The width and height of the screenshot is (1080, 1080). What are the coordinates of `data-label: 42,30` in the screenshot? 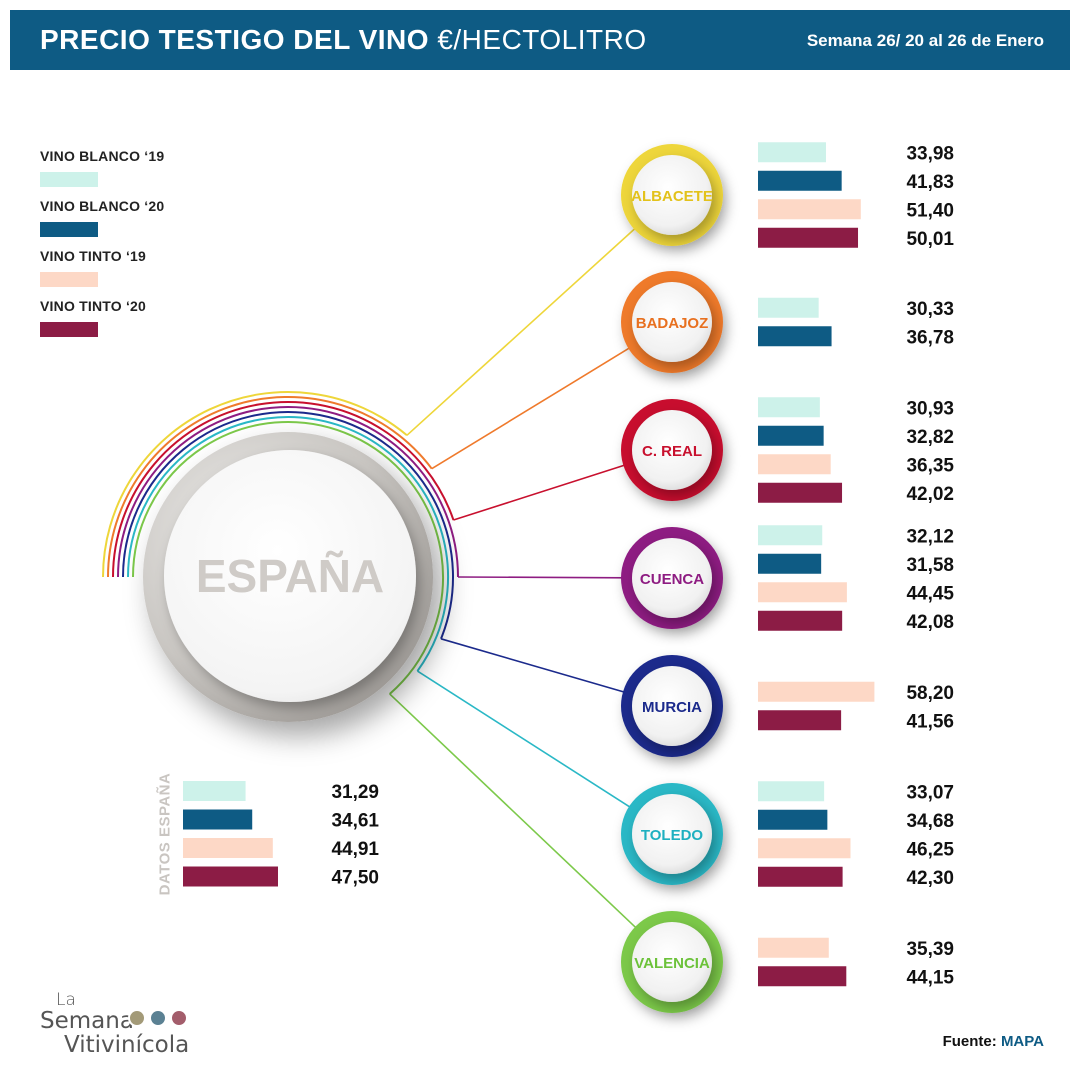 It's located at (930, 878).